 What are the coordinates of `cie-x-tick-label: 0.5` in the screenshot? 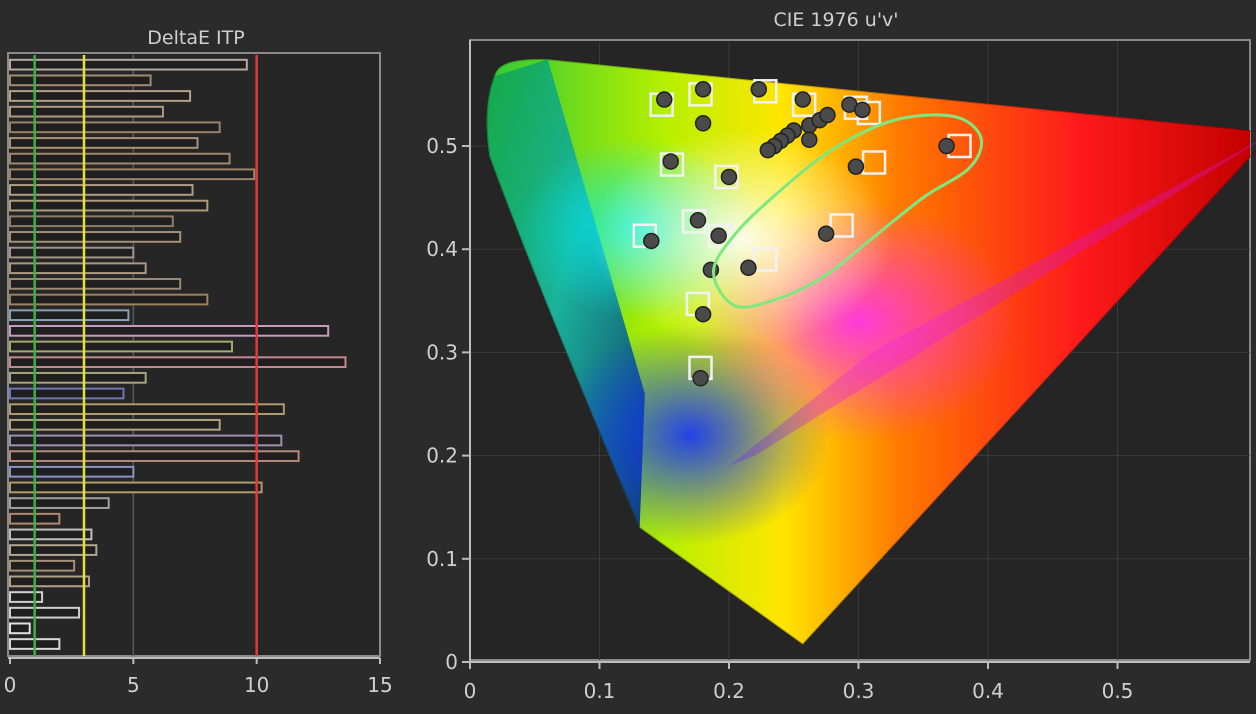 It's located at (1118, 691).